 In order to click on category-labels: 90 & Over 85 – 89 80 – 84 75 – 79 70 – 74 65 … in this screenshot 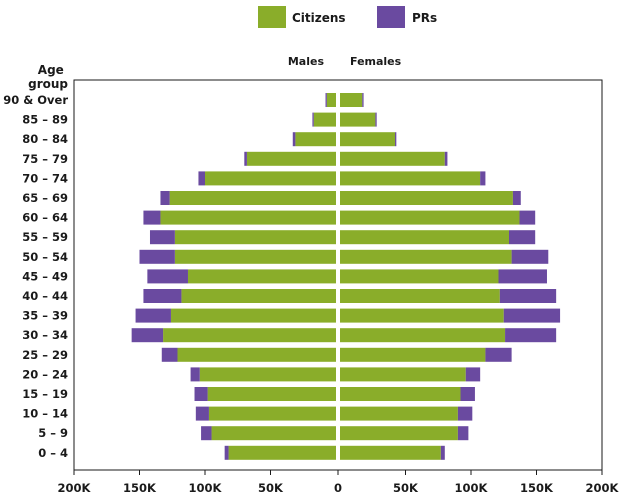, I will do `click(35, 276)`.